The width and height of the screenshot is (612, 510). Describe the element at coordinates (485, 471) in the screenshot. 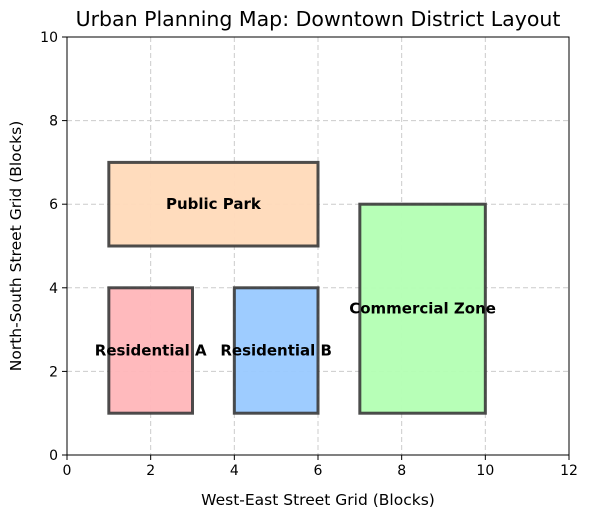

I see `x-tick-label: 10` at that location.